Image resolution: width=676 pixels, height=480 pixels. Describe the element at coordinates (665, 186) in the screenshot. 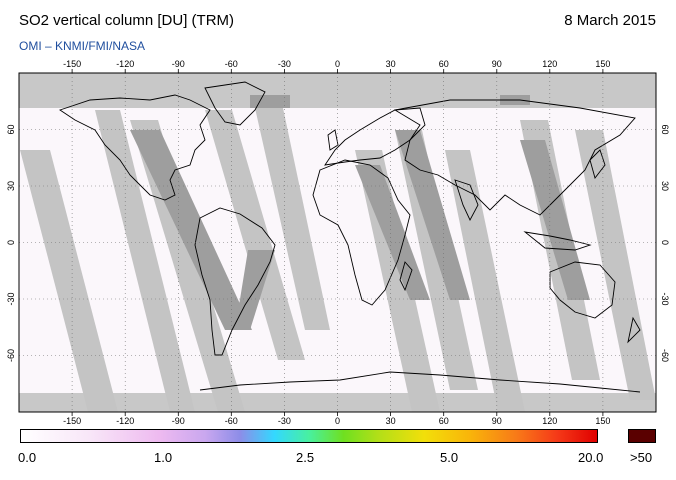

I see `lat-tick-right: 30` at that location.